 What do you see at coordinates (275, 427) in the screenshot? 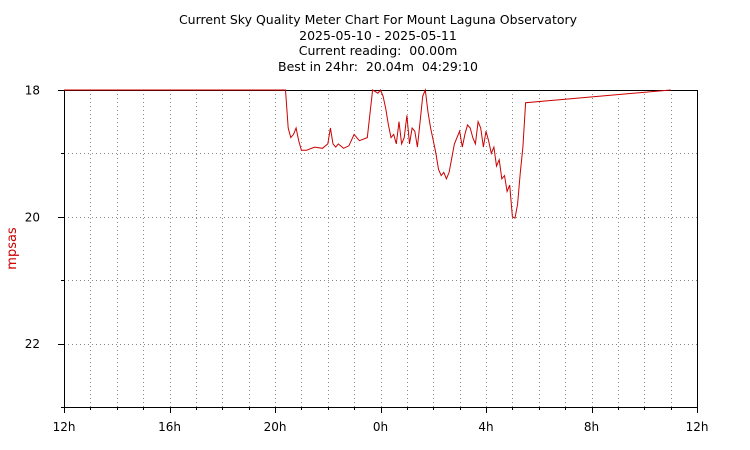
I see `x-tick-label: 20h` at bounding box center [275, 427].